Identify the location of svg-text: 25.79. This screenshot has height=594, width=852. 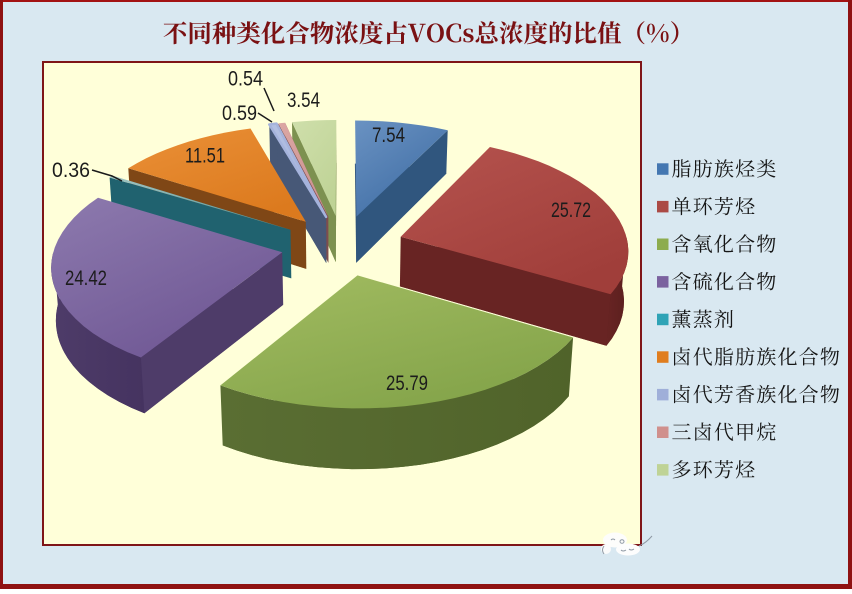
(407, 383).